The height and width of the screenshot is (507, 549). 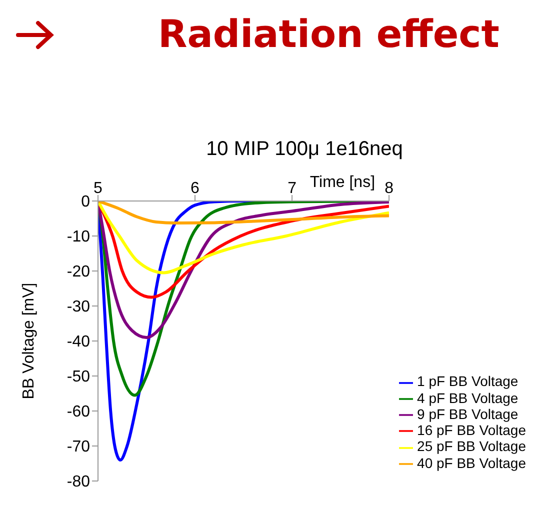 I want to click on legend-label: 25 pF BB Voltage, so click(x=471, y=446).